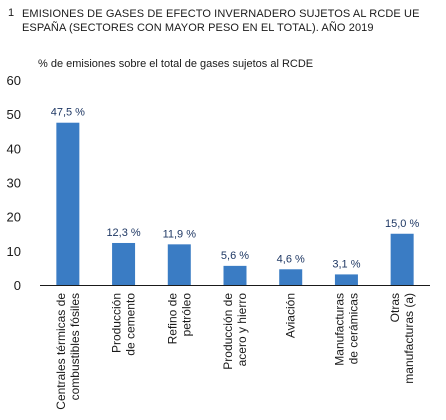 The image size is (446, 420). I want to click on category-label-line: Producción, so click(117, 323).